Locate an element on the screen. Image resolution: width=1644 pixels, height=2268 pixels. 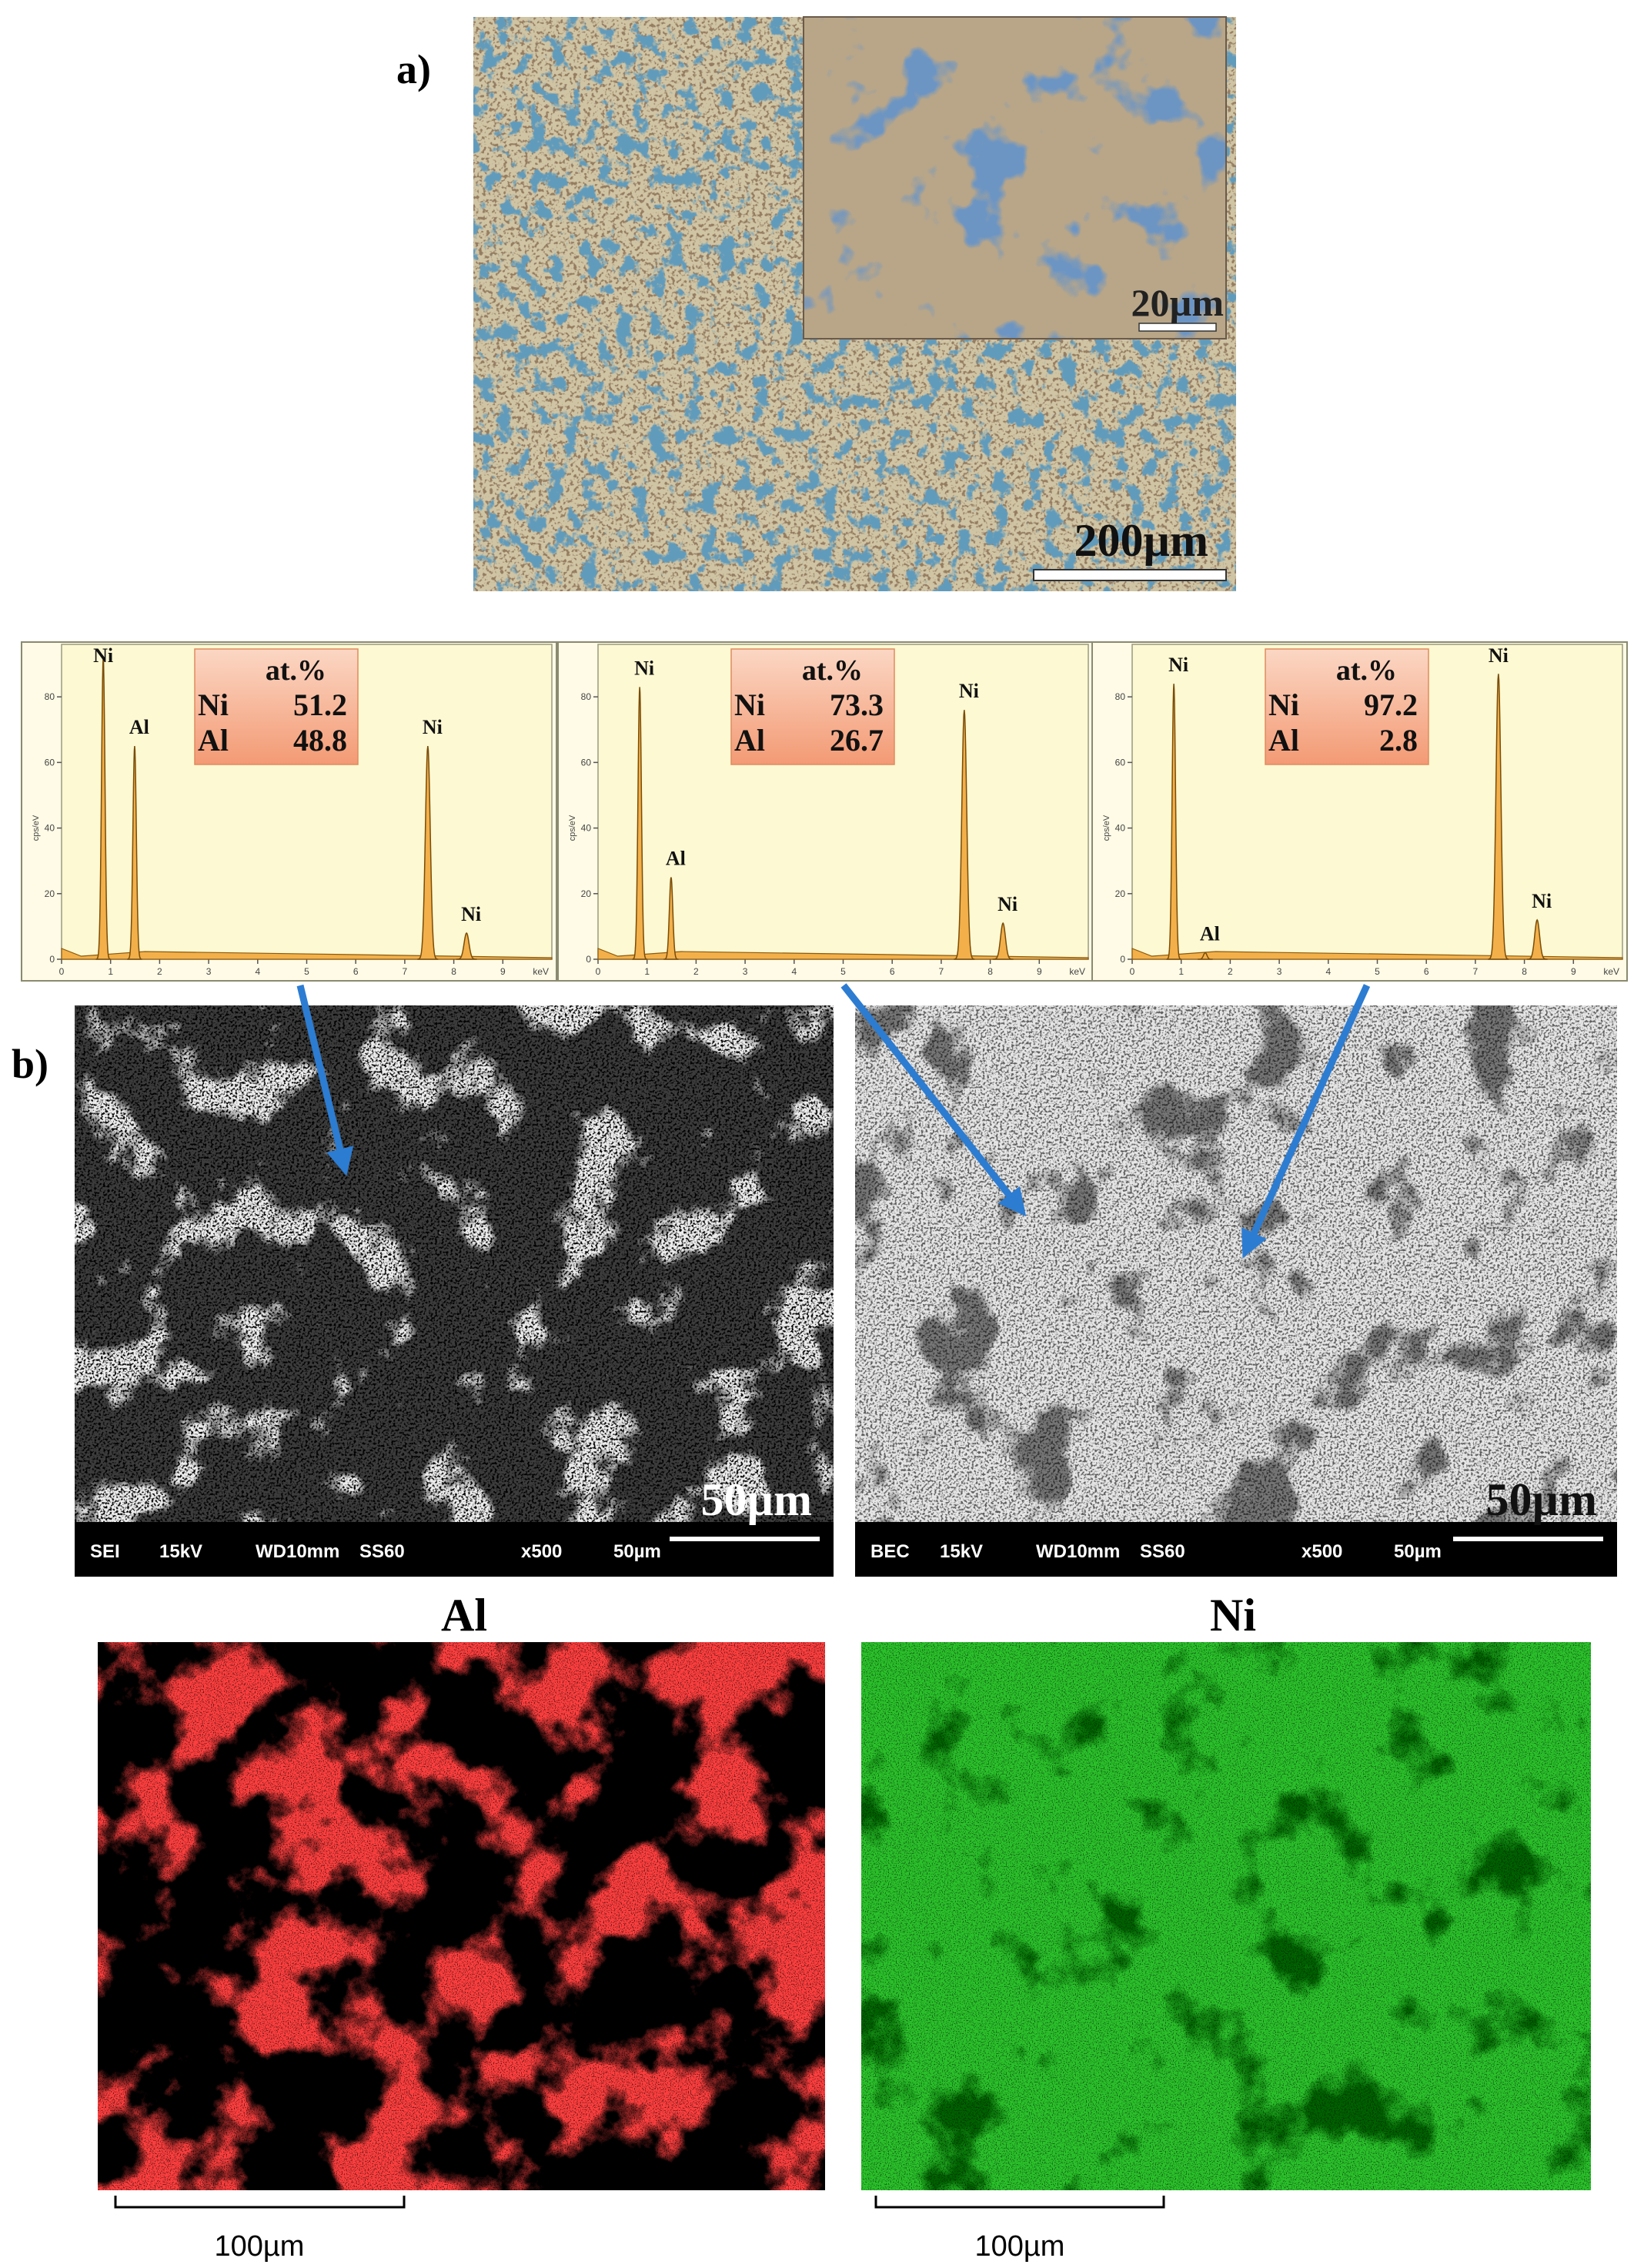
element-percent: 48.8 is located at coordinates (320, 740).